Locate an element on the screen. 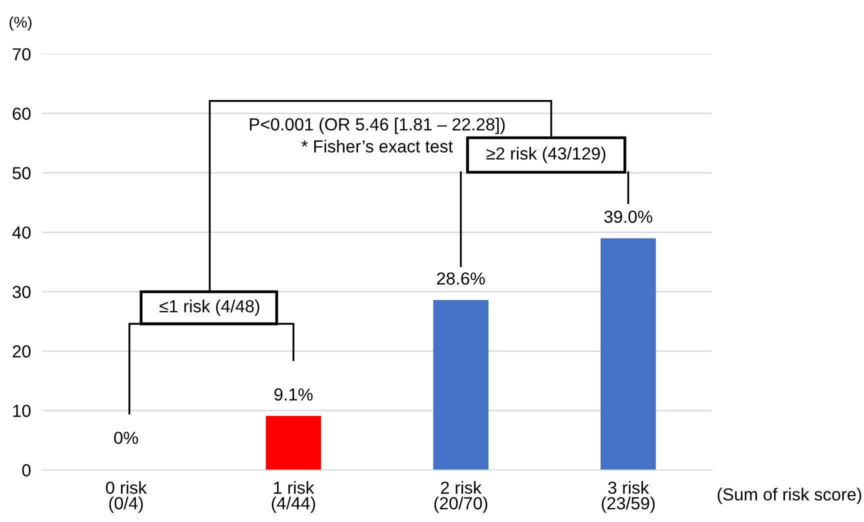  y-tick-label: 20 is located at coordinates (21, 351).